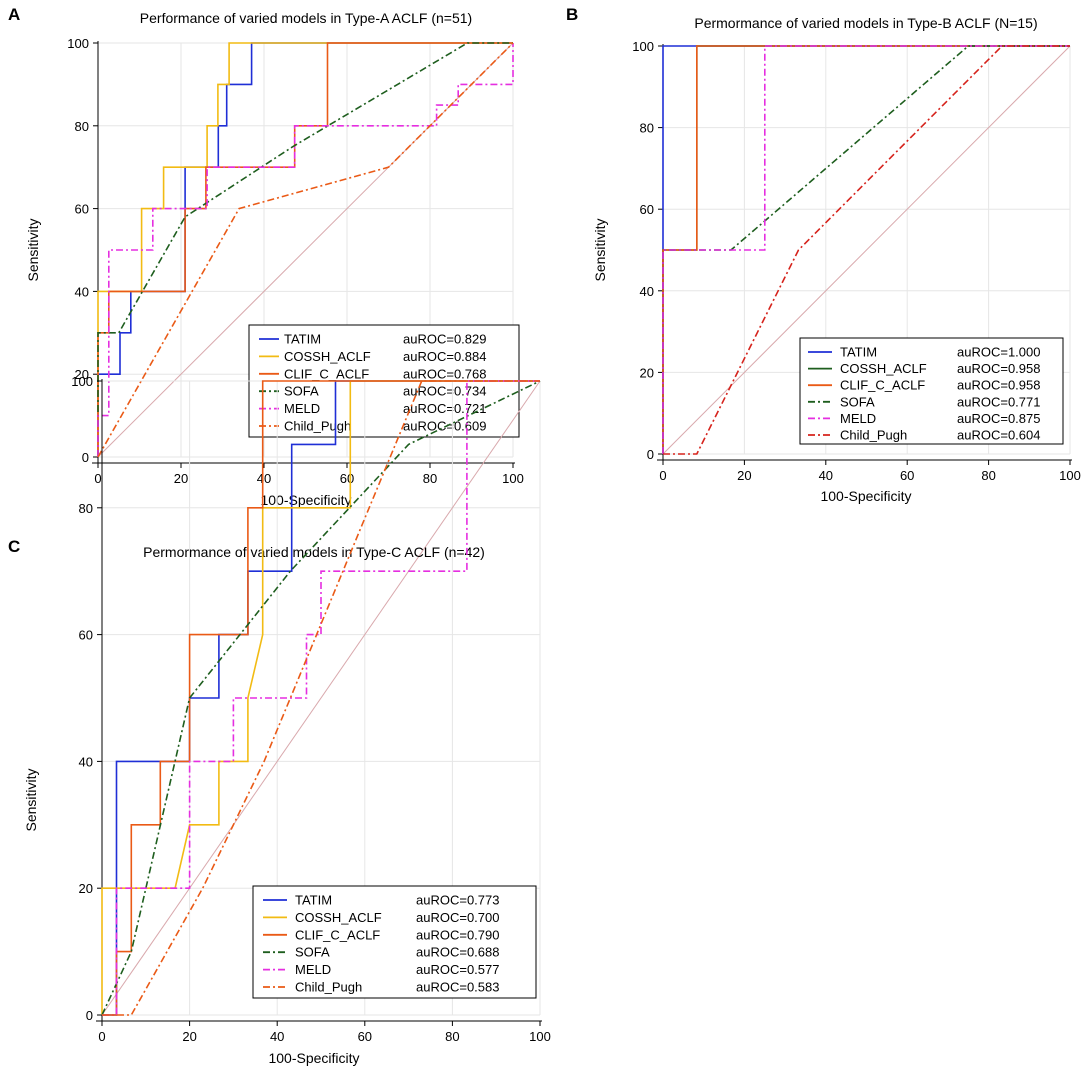  I want to click on legend-auc: auROC=0.577, so click(457, 969).